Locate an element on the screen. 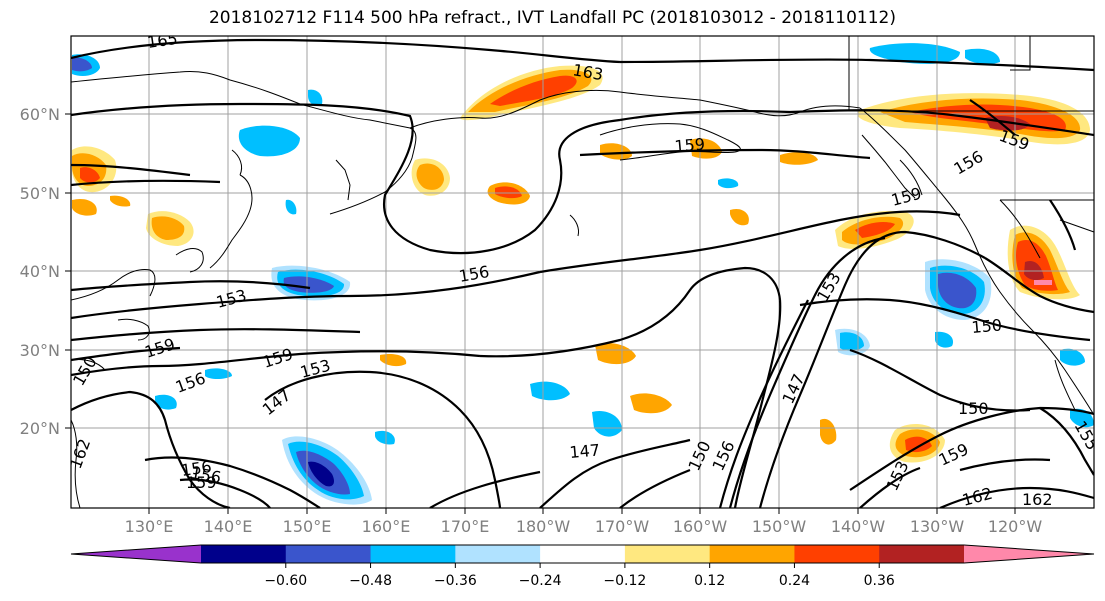  colorbar-outline is located at coordinates (582, 554).